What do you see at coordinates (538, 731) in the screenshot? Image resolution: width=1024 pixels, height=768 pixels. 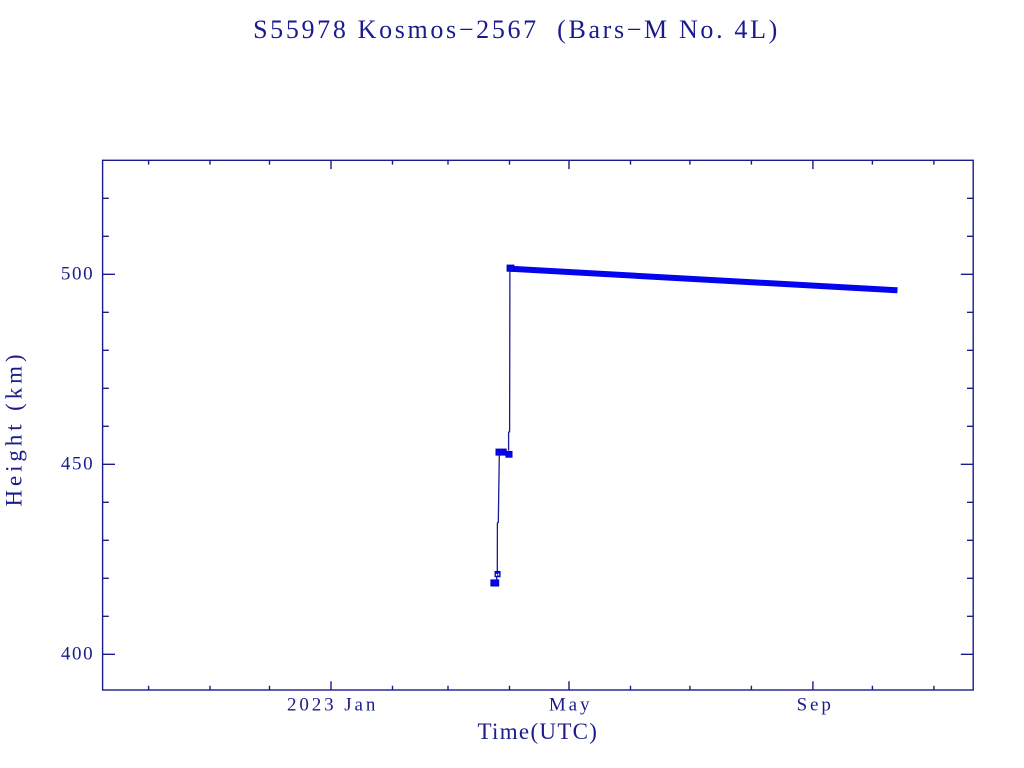 I see `svg-text: Time(UTC)` at bounding box center [538, 731].